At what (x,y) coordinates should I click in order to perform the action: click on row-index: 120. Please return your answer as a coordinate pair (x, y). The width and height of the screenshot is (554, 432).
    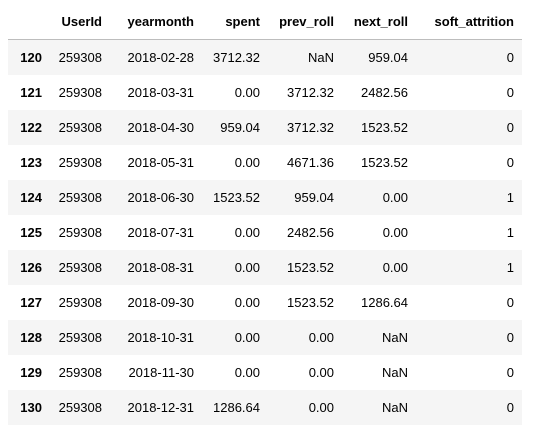
    Looking at the image, I should click on (31, 57).